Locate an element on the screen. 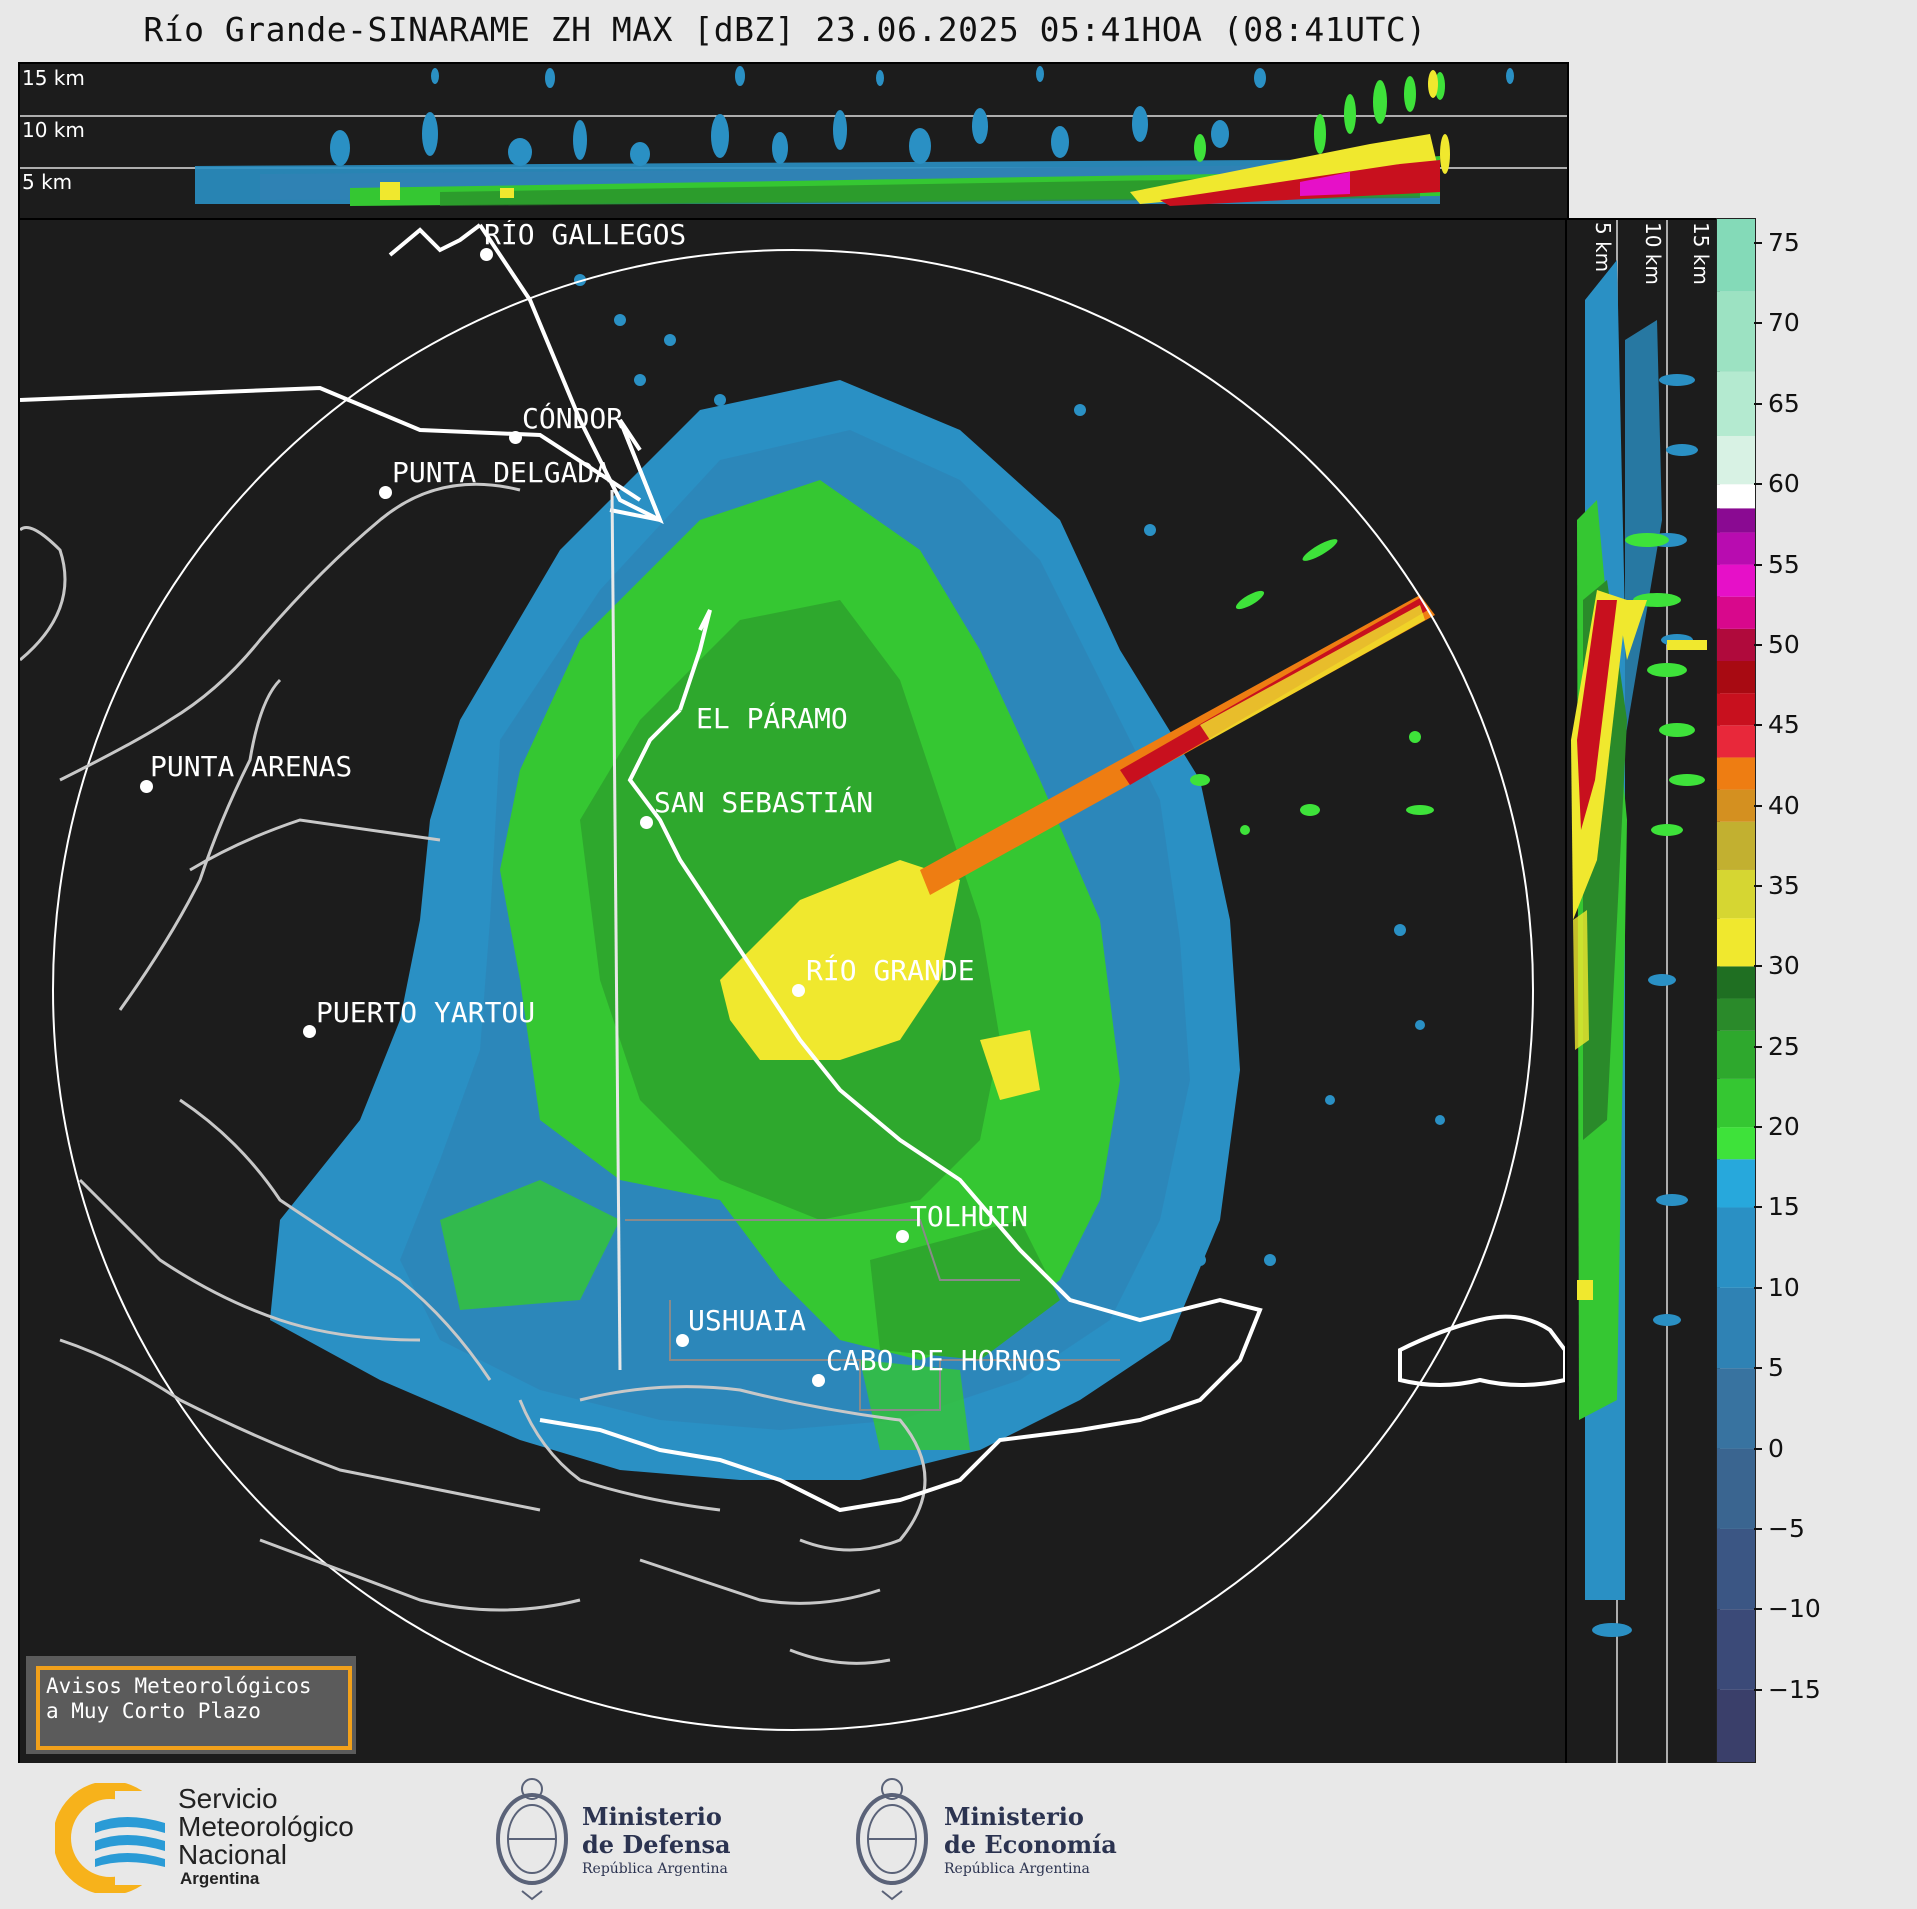  city-label-punta-arenas: PUNTA ARENAS is located at coordinates (251, 766).